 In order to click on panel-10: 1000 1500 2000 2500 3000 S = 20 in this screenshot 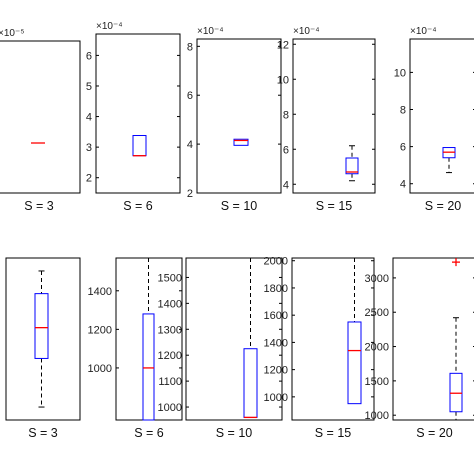, I will do `click(419, 348)`.